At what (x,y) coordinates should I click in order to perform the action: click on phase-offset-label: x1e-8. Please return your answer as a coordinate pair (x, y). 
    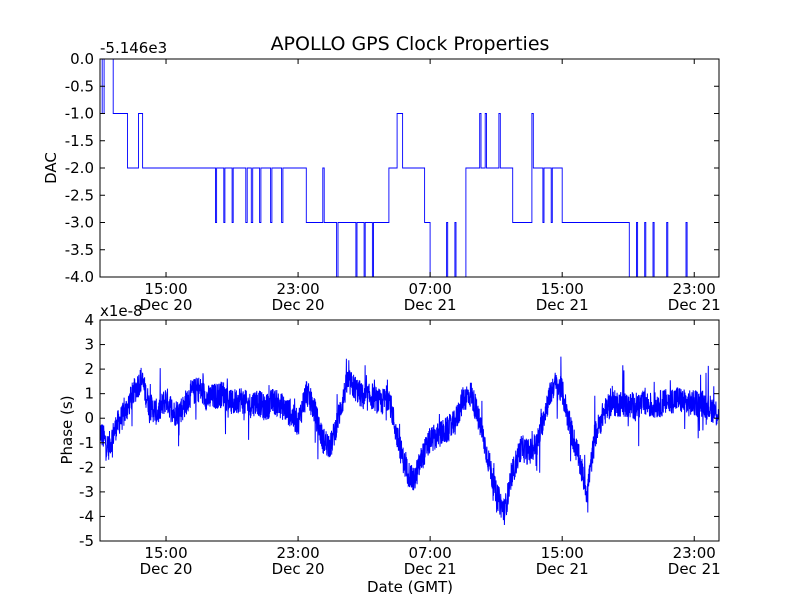
    Looking at the image, I should click on (121, 311).